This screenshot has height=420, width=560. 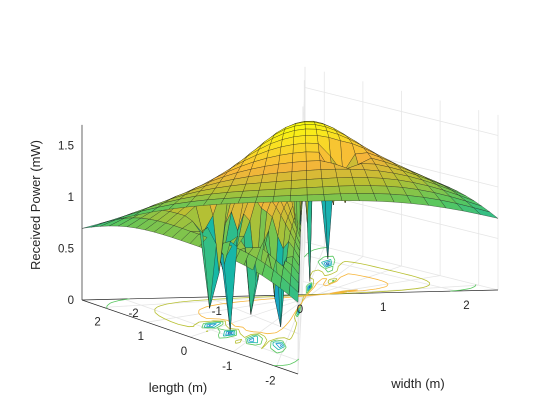 What do you see at coordinates (270, 382) in the screenshot?
I see `x-tick-label: -2` at bounding box center [270, 382].